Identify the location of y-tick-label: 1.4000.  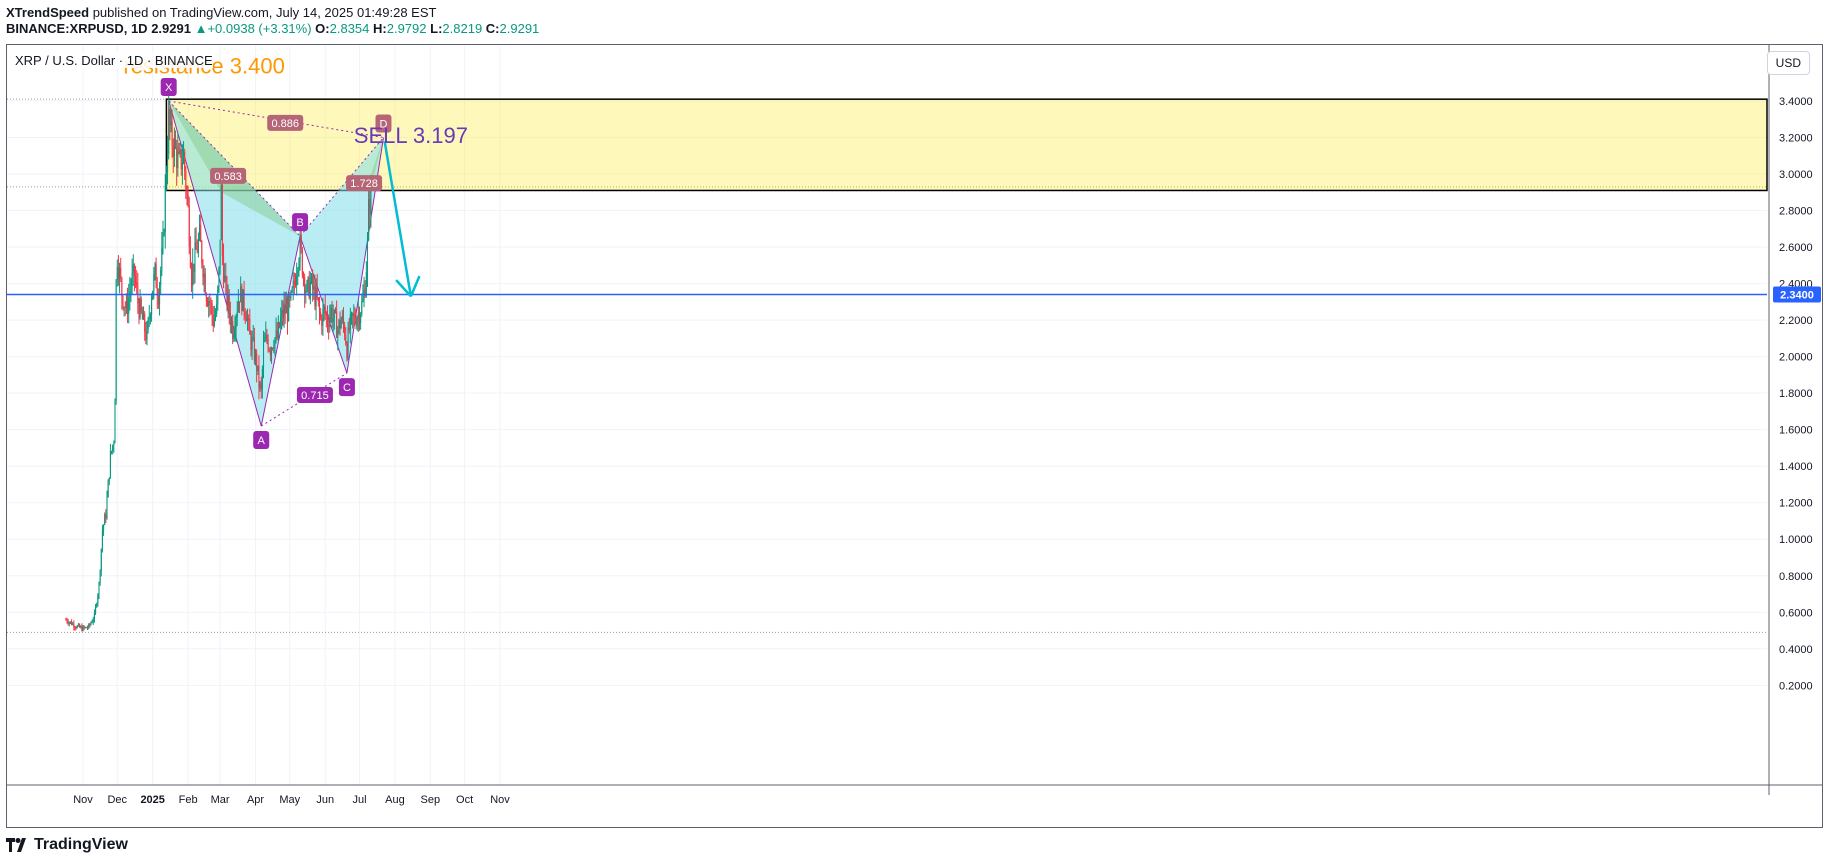
(1796, 467).